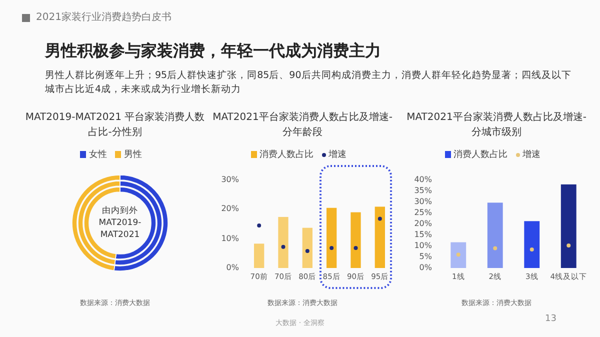  I want to click on text: 男性积极参与家装消费，年轻一代成为消费主力, so click(213, 51).